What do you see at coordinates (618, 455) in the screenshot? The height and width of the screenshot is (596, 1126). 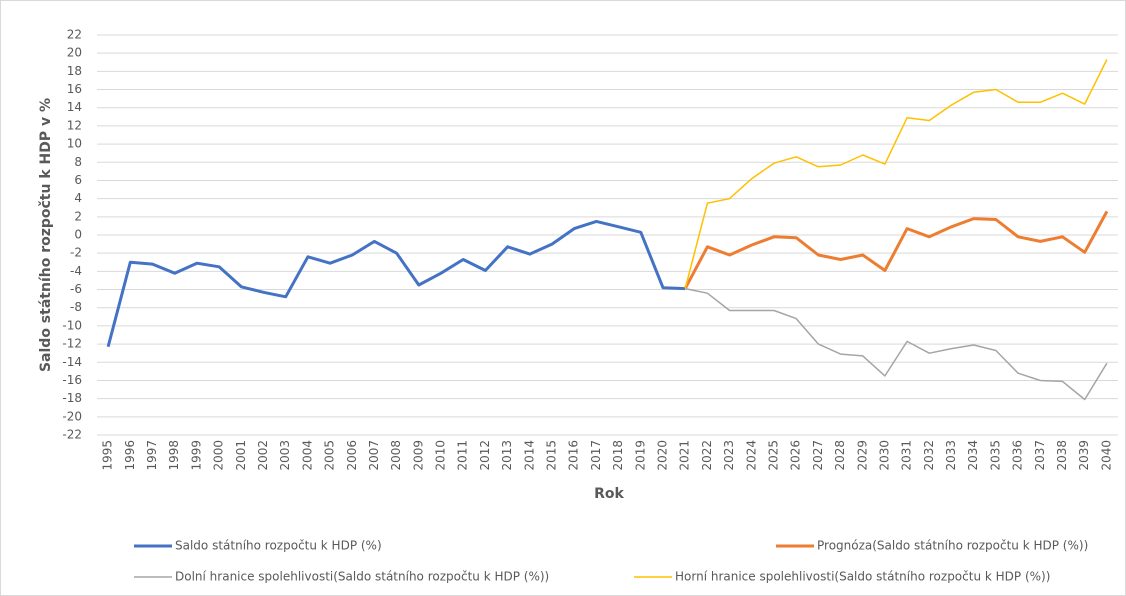 I see `x-tick-label: 2018` at bounding box center [618, 455].